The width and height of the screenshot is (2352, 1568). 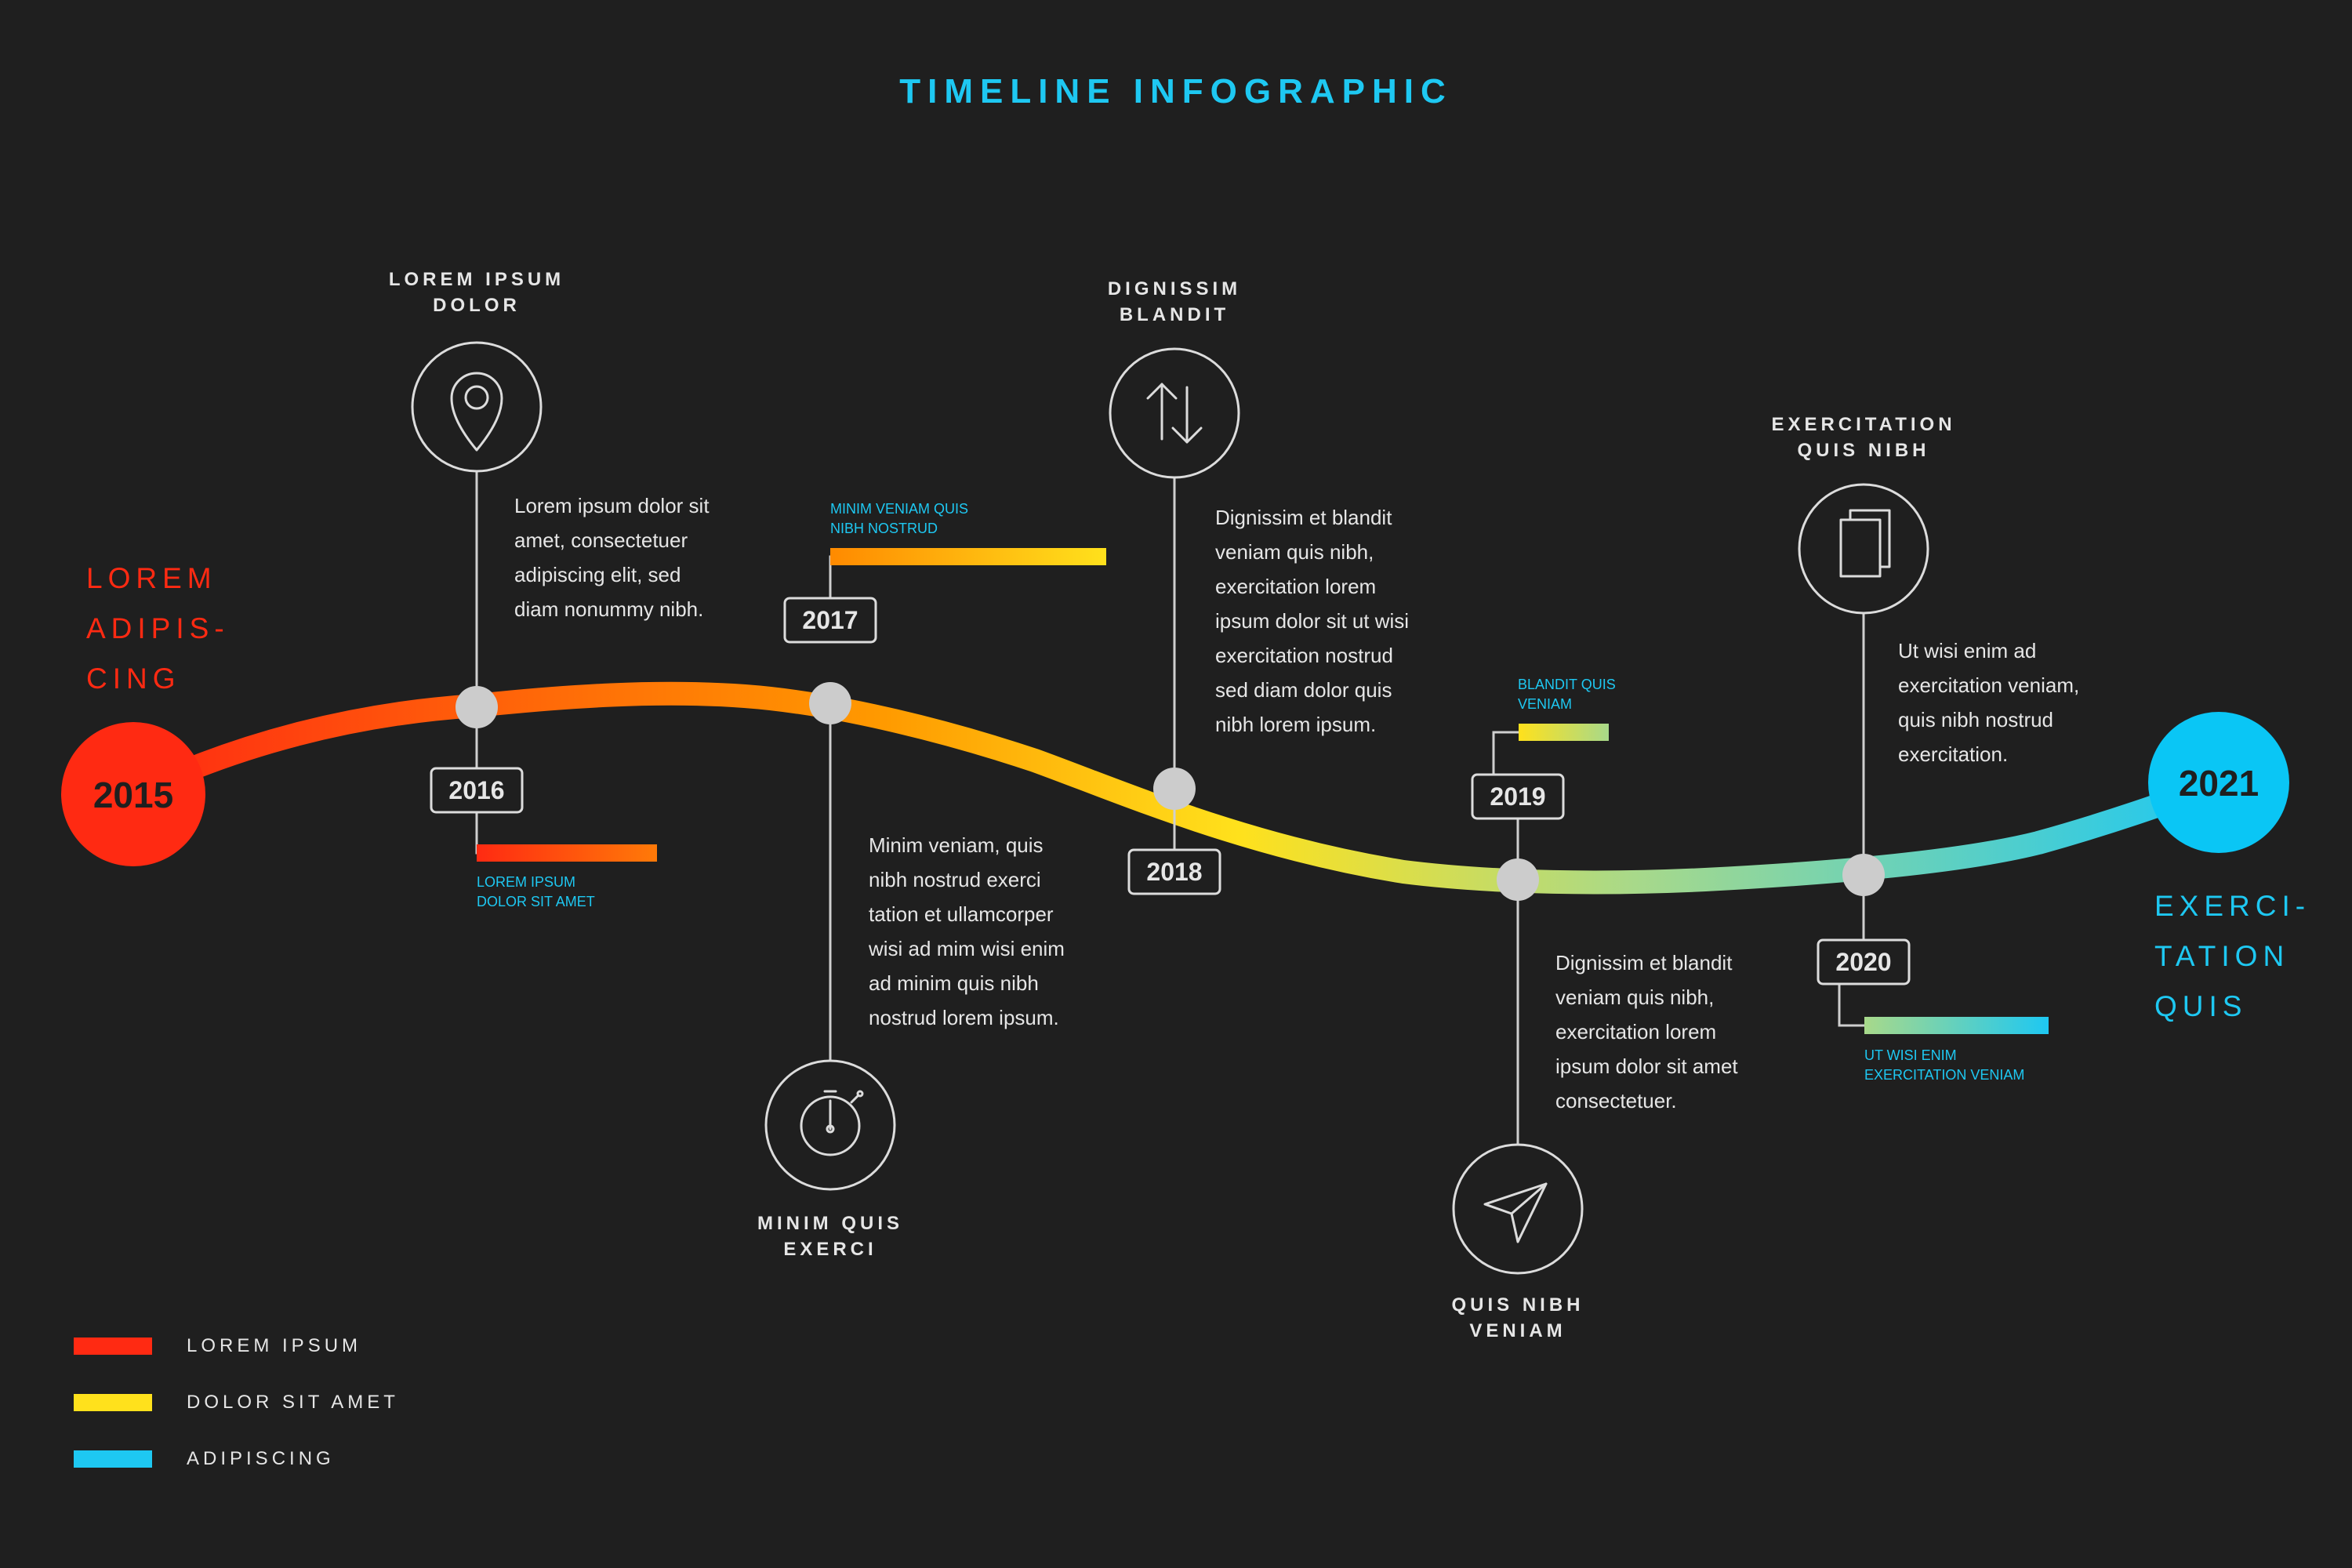 What do you see at coordinates (884, 528) in the screenshot?
I see `caption-line: NIBH NOSTRUD` at bounding box center [884, 528].